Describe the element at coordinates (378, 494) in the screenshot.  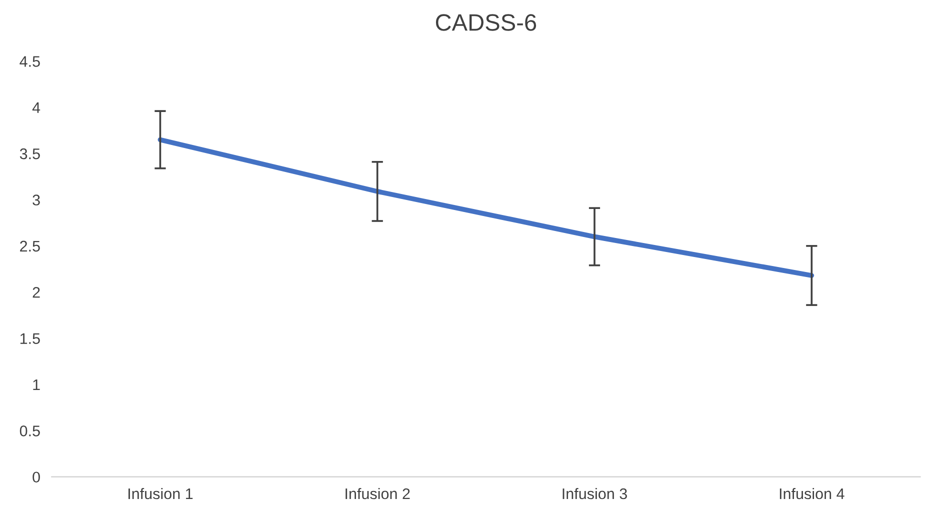
I see `x-tick-label: Infusion 2` at that location.